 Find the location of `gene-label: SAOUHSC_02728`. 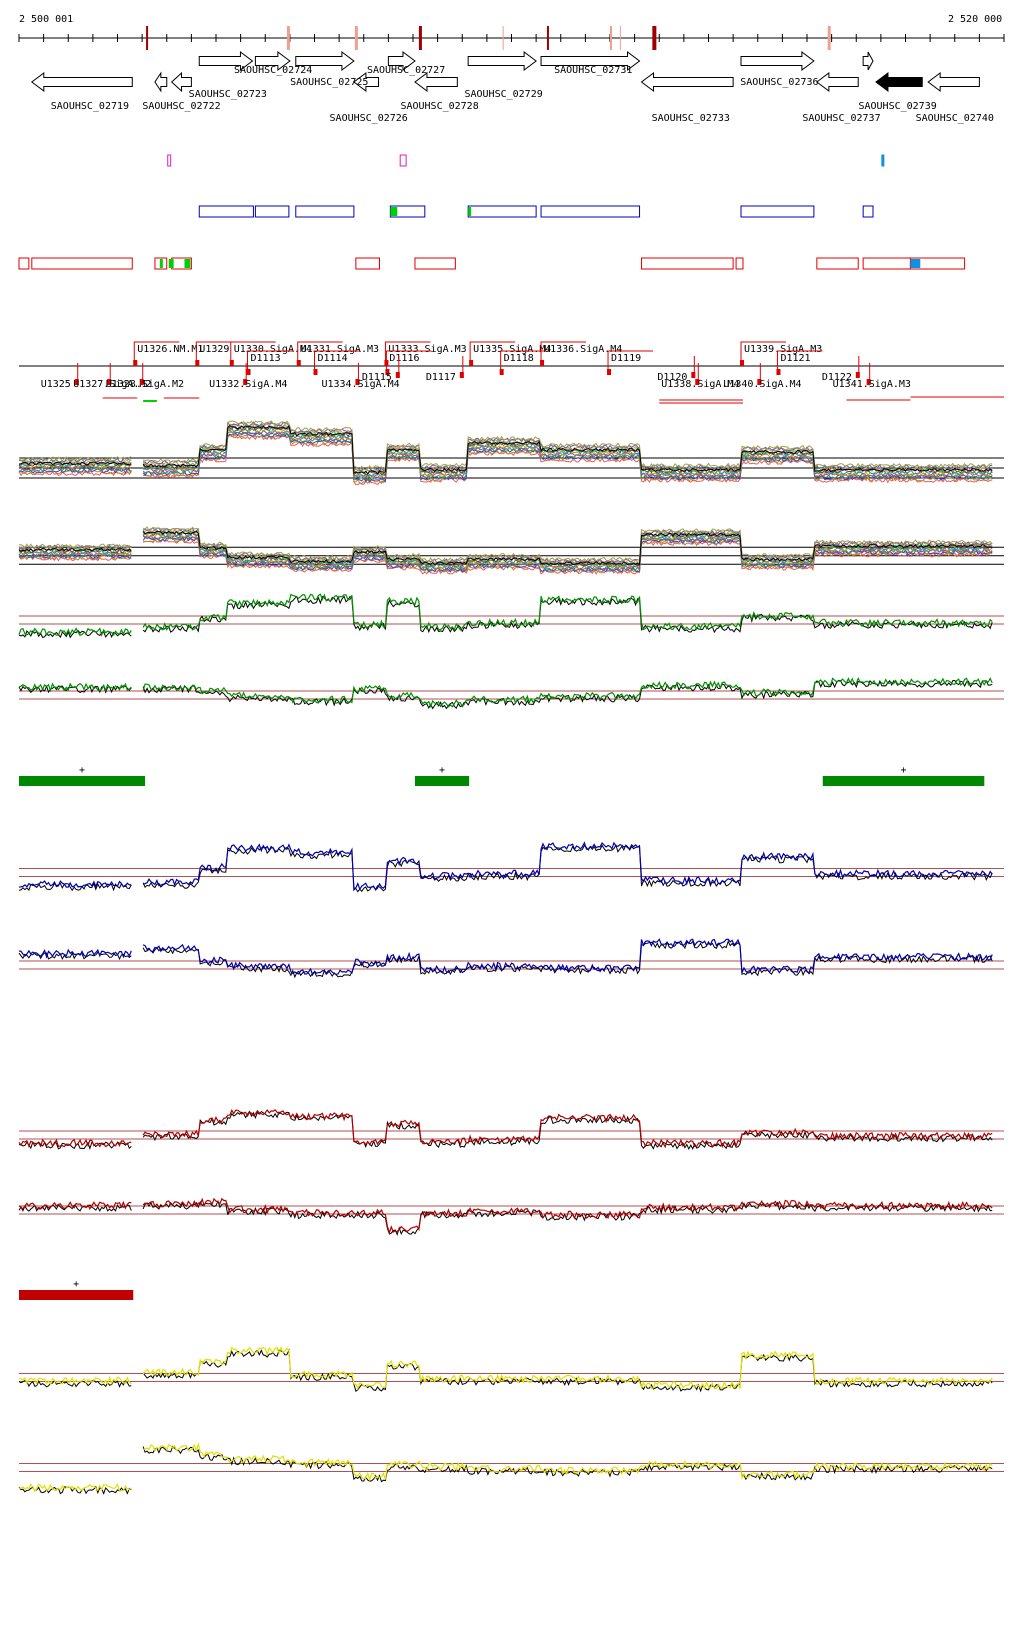

gene-label: SAOUHSC_02728 is located at coordinates (439, 106).